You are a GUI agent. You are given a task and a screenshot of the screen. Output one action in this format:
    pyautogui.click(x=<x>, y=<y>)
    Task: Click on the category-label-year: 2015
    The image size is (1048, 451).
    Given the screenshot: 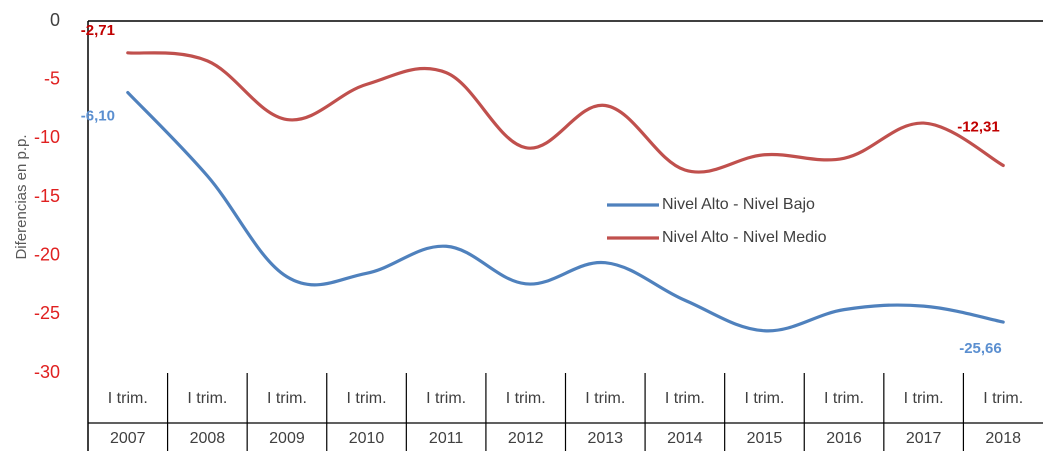 What is the action you would take?
    pyautogui.click(x=765, y=438)
    